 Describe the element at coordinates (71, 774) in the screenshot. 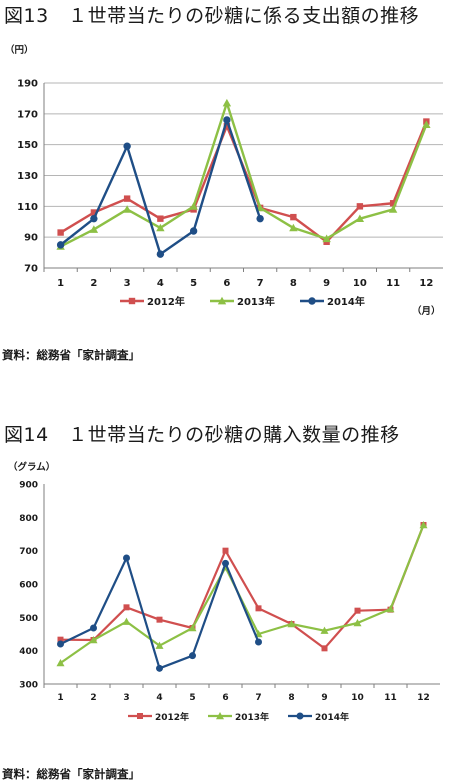

I see `figure-14-source: 資料：総務省「家計調査」` at that location.